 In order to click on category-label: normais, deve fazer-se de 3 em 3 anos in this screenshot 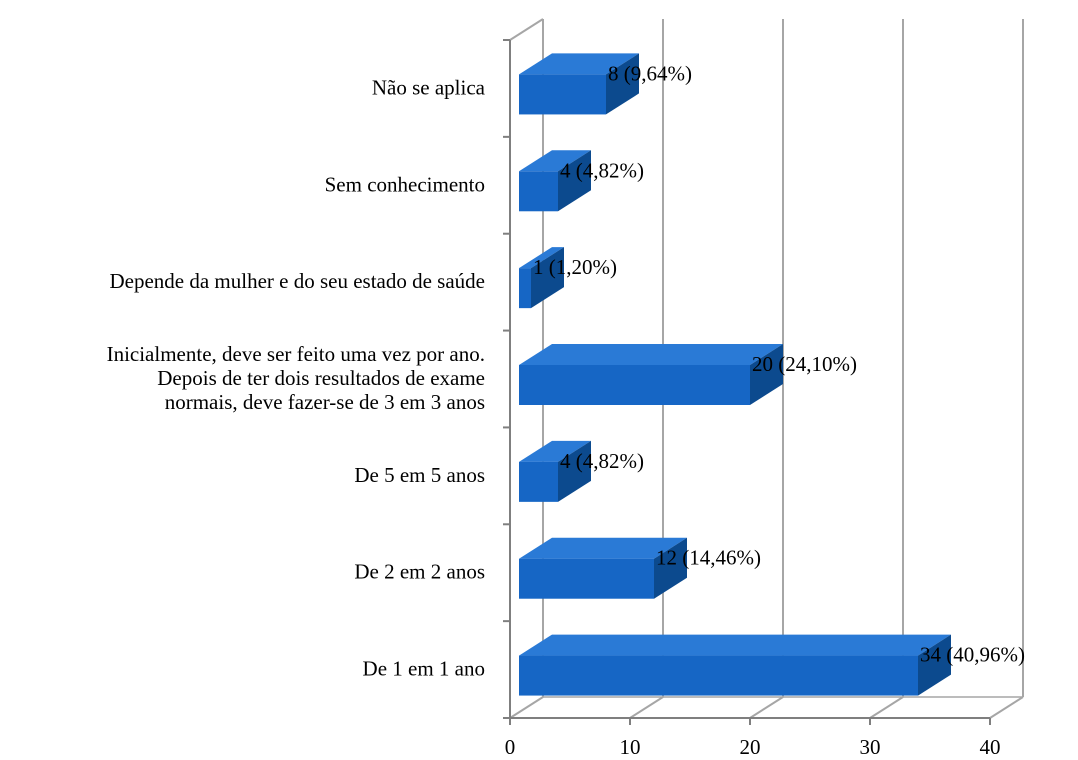, I will do `click(325, 402)`.